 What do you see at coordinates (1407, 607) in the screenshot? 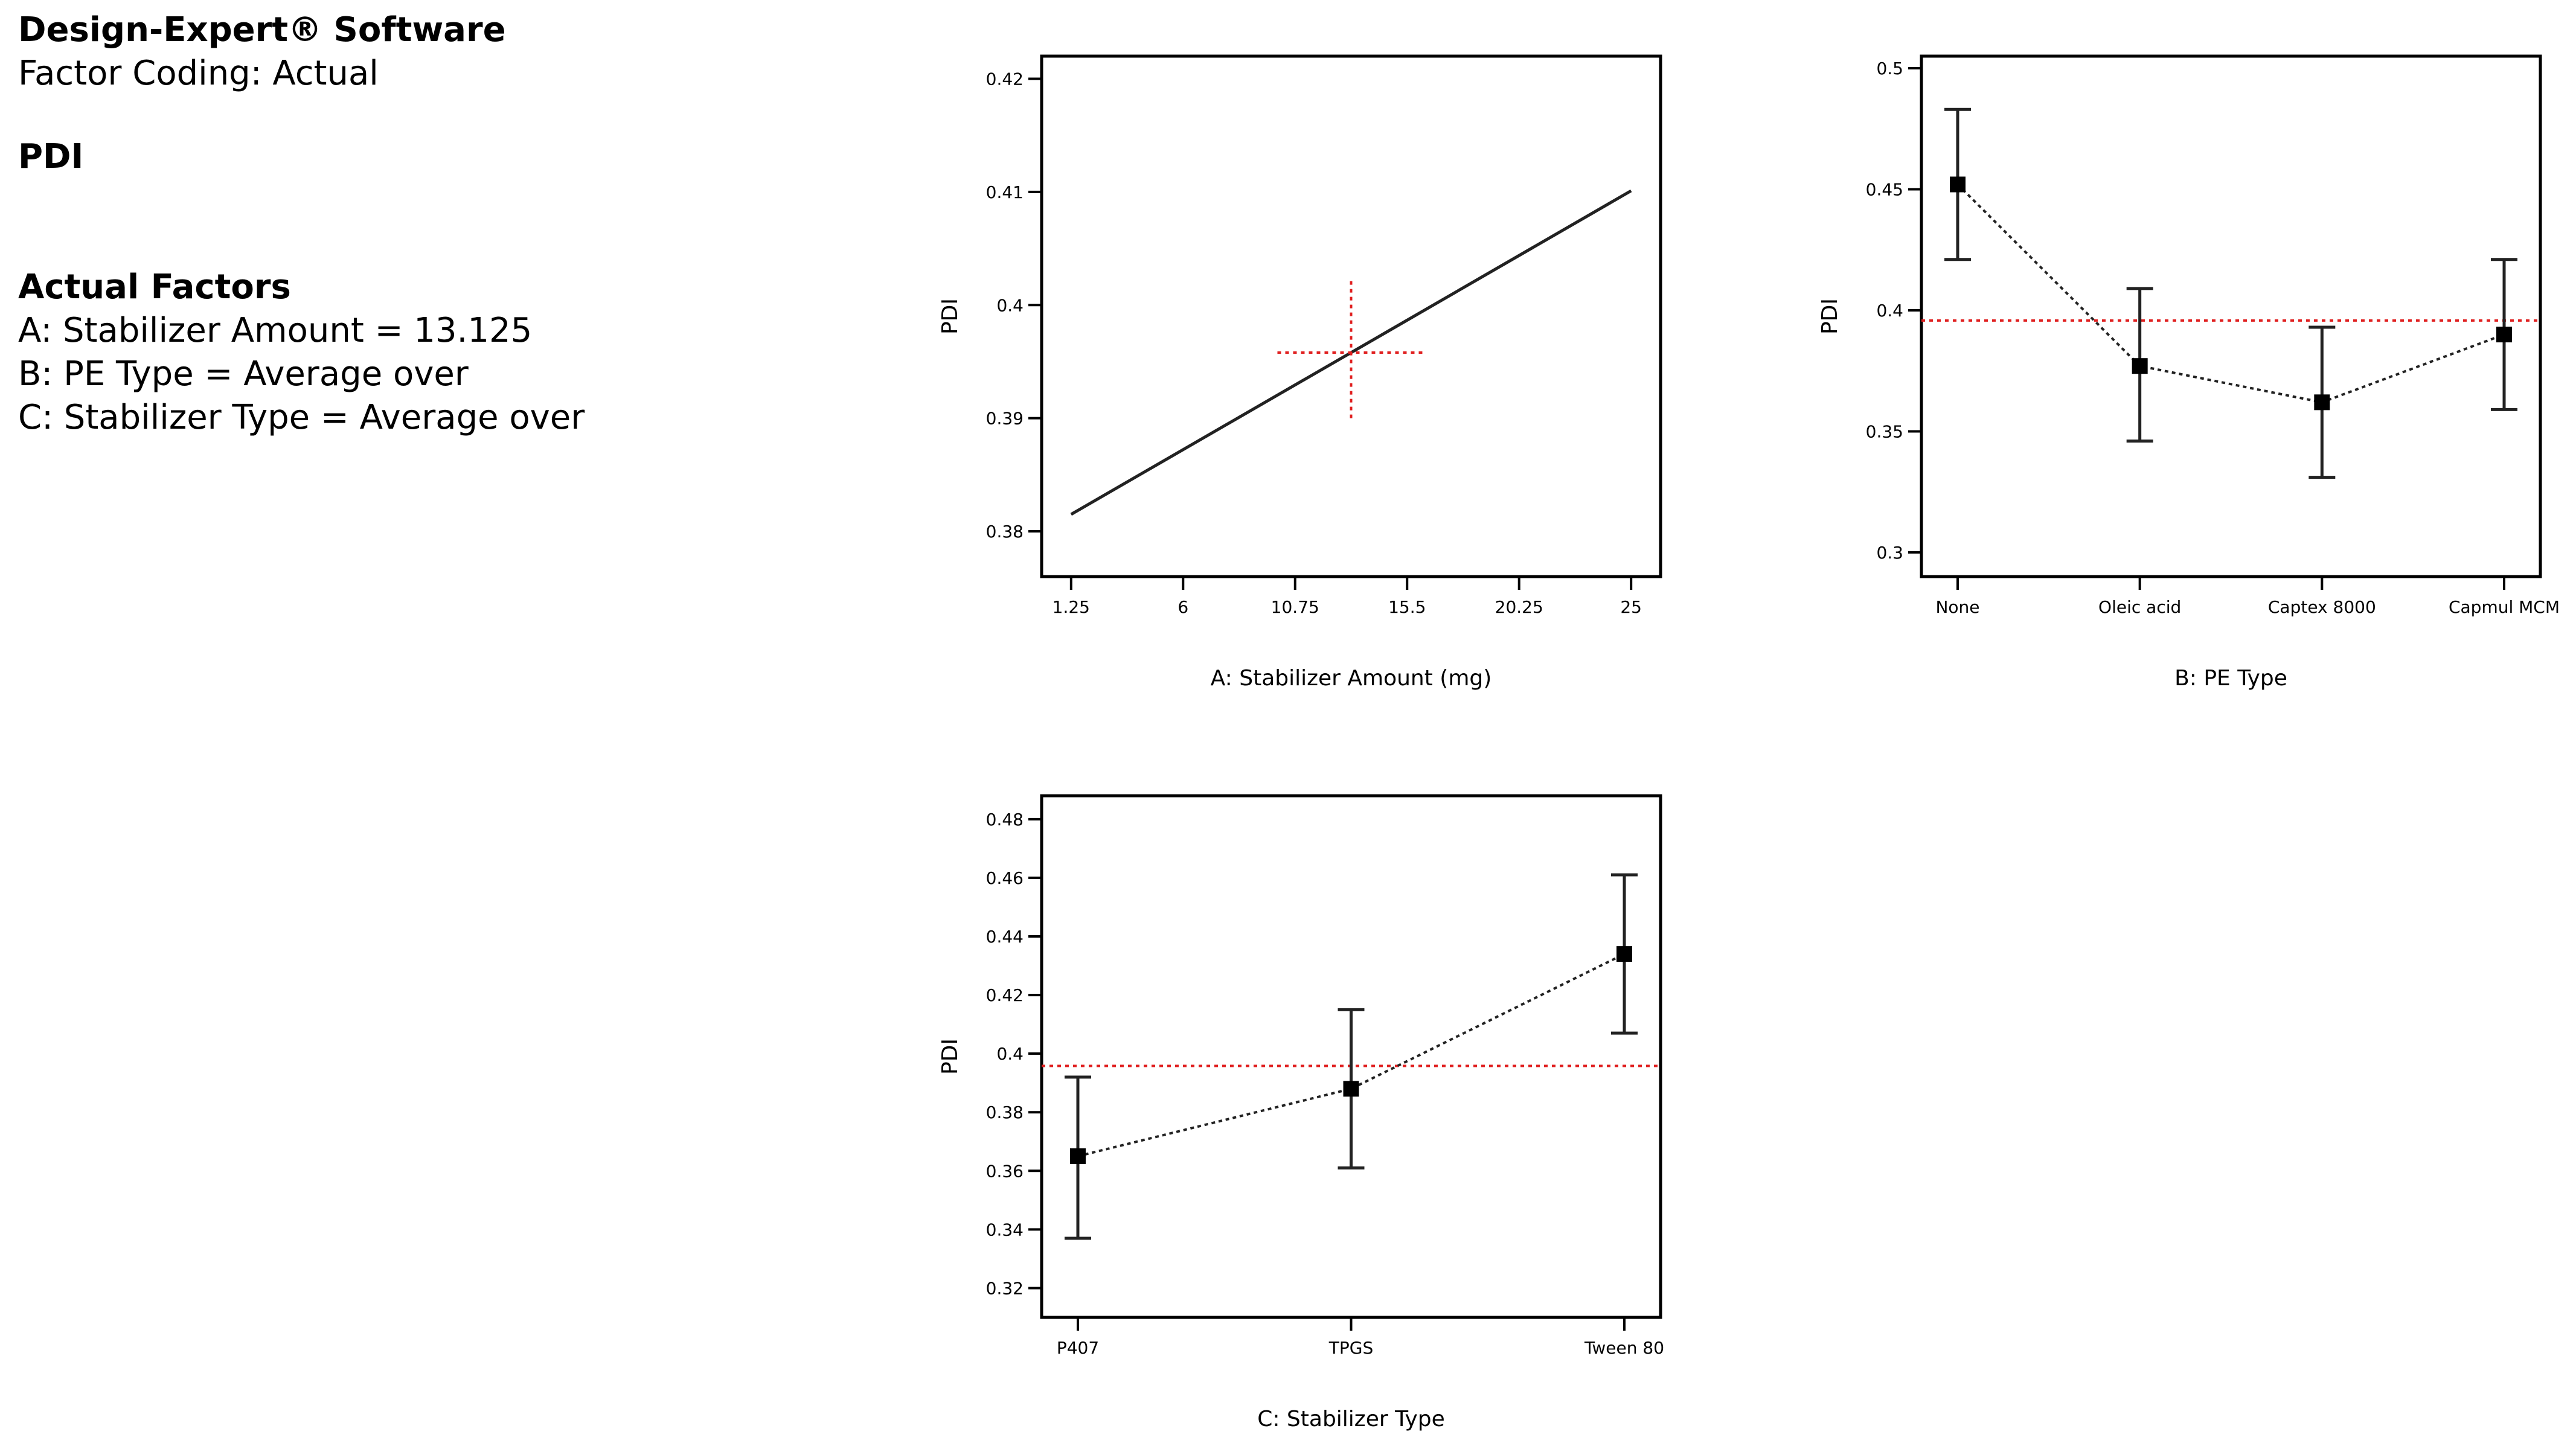
I see `x-tick-label: 15.5` at bounding box center [1407, 607].